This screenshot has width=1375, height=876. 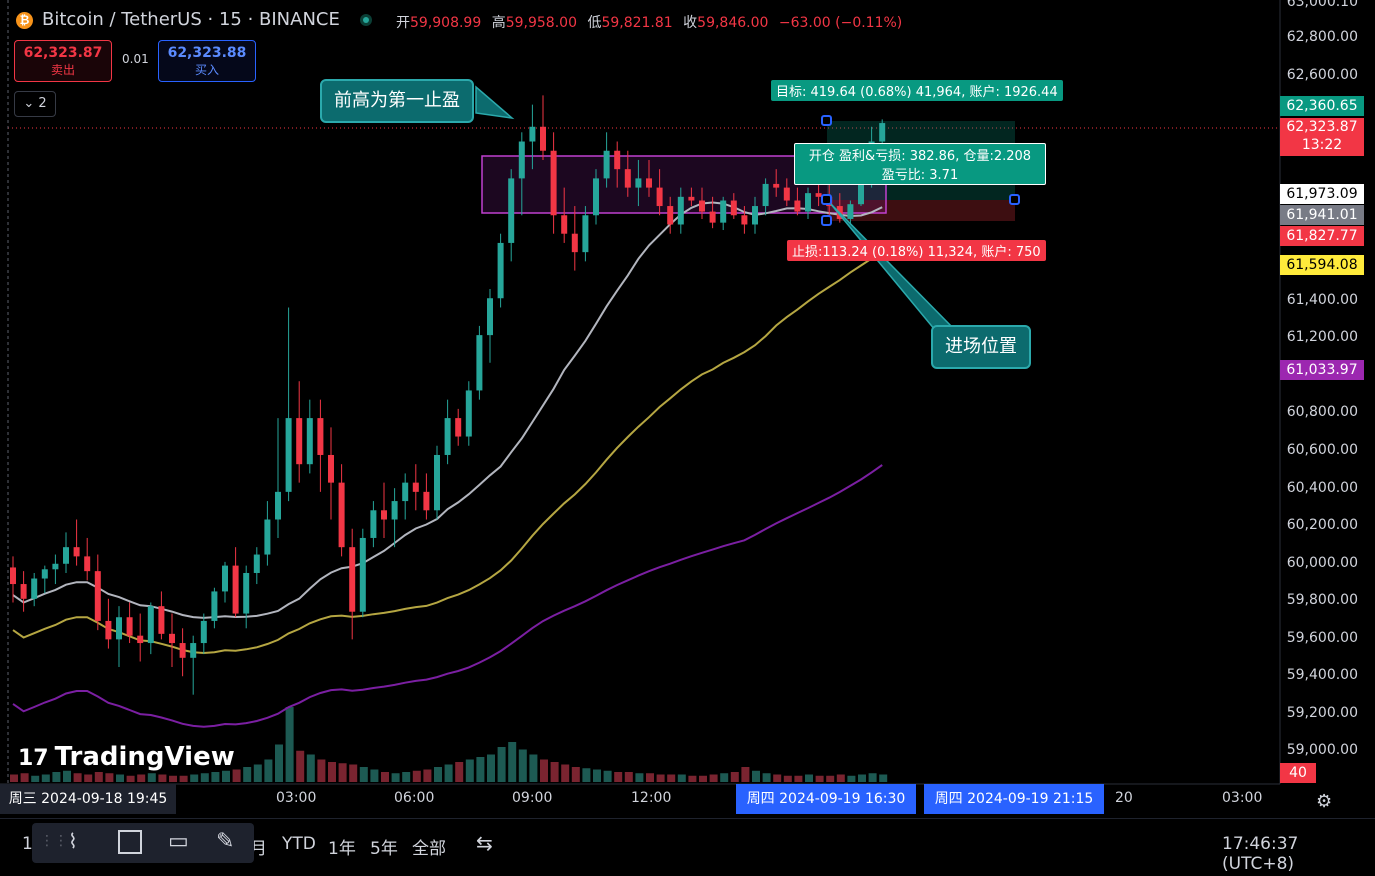 I want to click on entry-handle, so click(x=826, y=199).